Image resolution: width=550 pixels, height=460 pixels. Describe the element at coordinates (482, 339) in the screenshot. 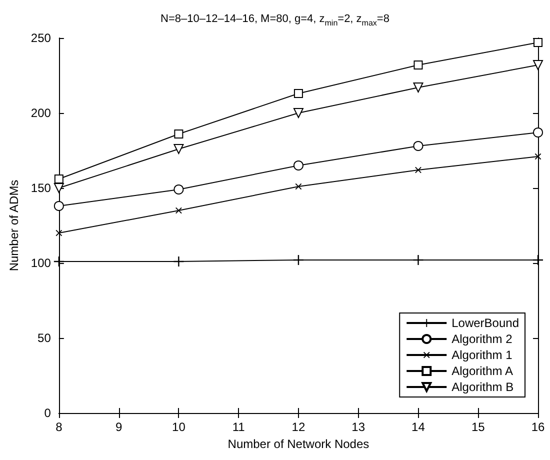

I see `legend-label: Algorithm 2` at that location.